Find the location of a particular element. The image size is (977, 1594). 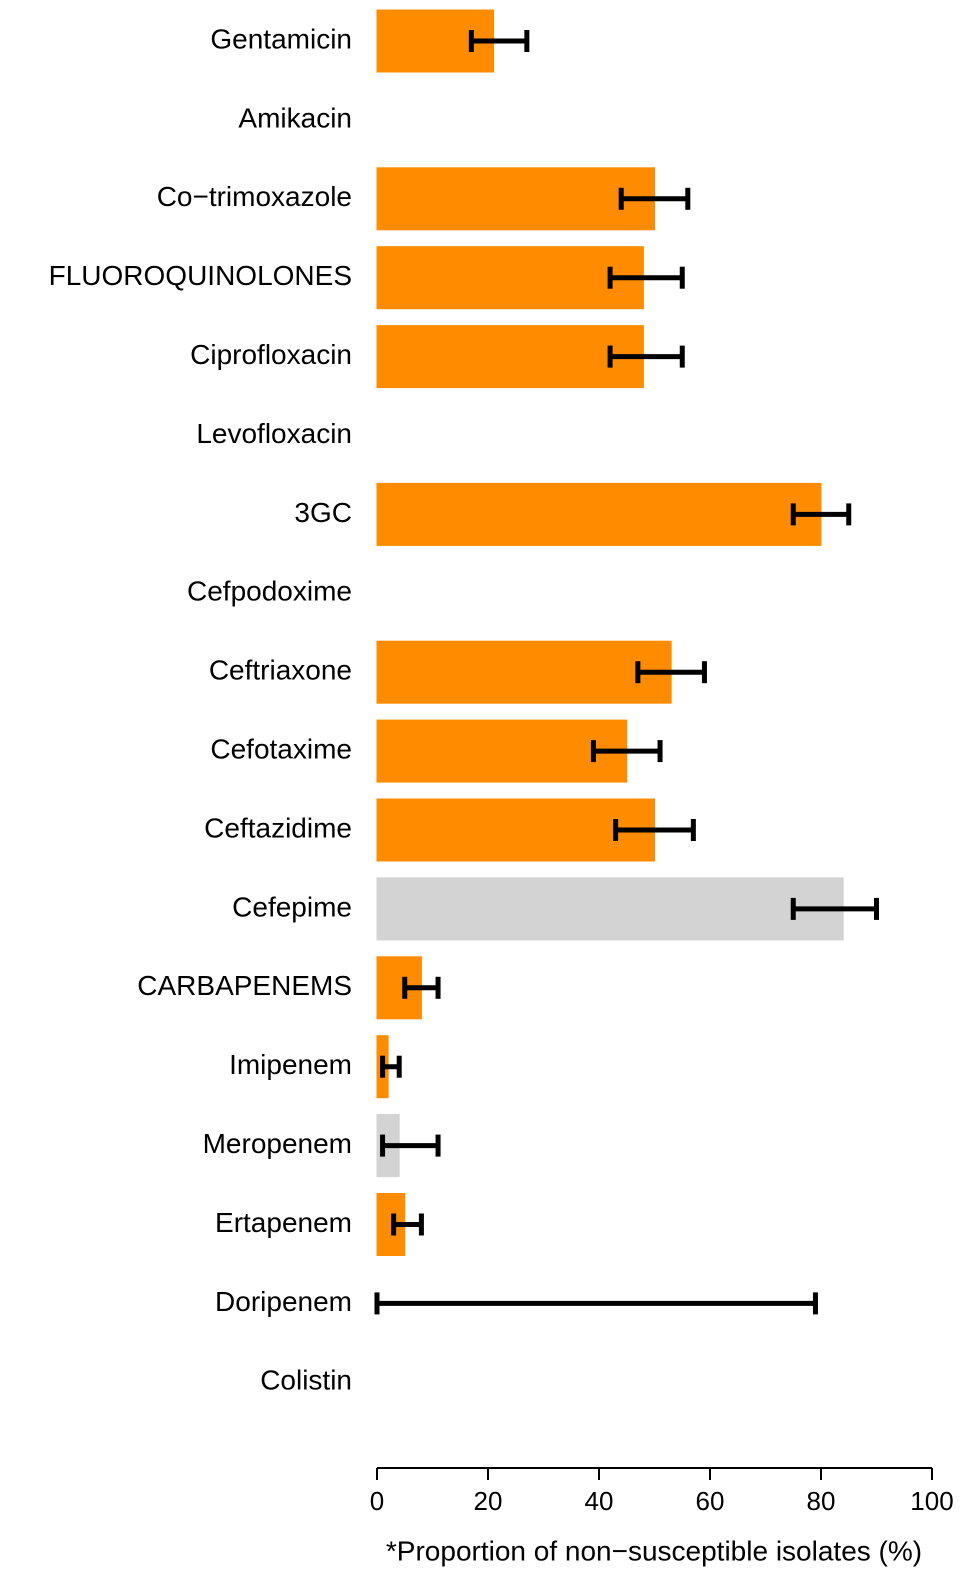

x-tick-label: 0 is located at coordinates (377, 1501).